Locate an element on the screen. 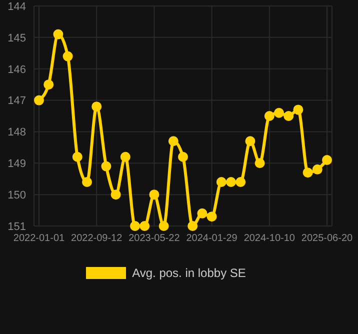 The height and width of the screenshot is (334, 358). x-tick-label: 2024-01-29 is located at coordinates (212, 238).